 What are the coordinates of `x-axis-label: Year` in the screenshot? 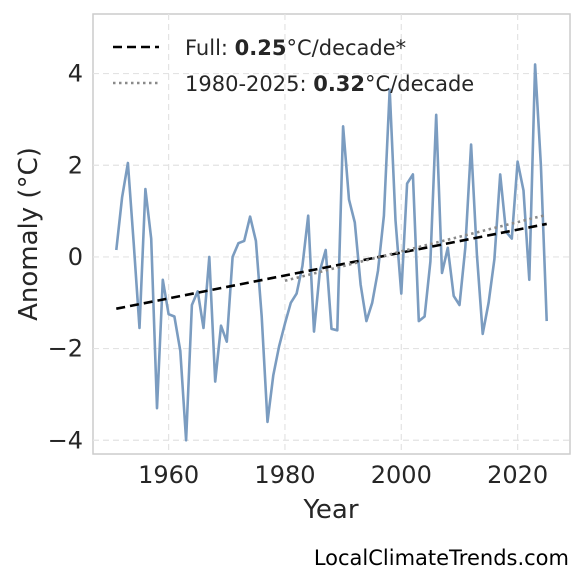 It's located at (330, 510).